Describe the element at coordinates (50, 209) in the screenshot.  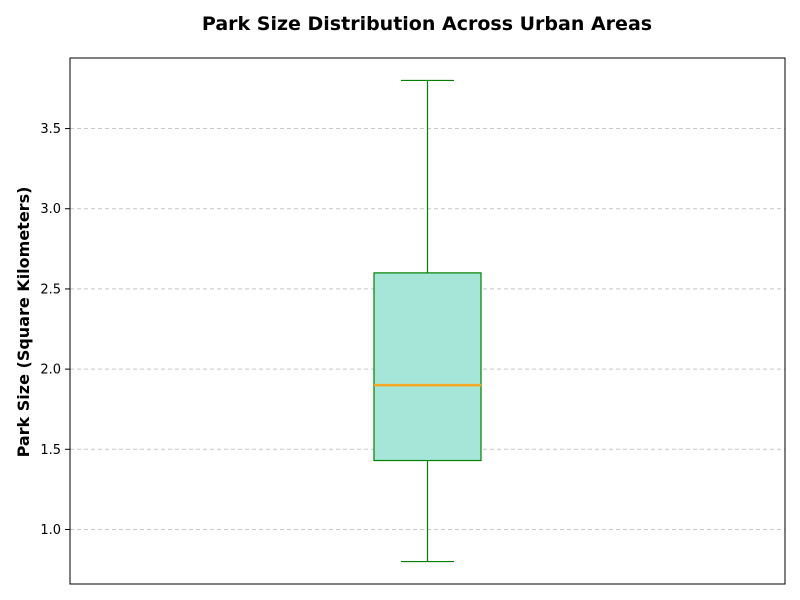
I see `y-tick-label: 3.0` at that location.